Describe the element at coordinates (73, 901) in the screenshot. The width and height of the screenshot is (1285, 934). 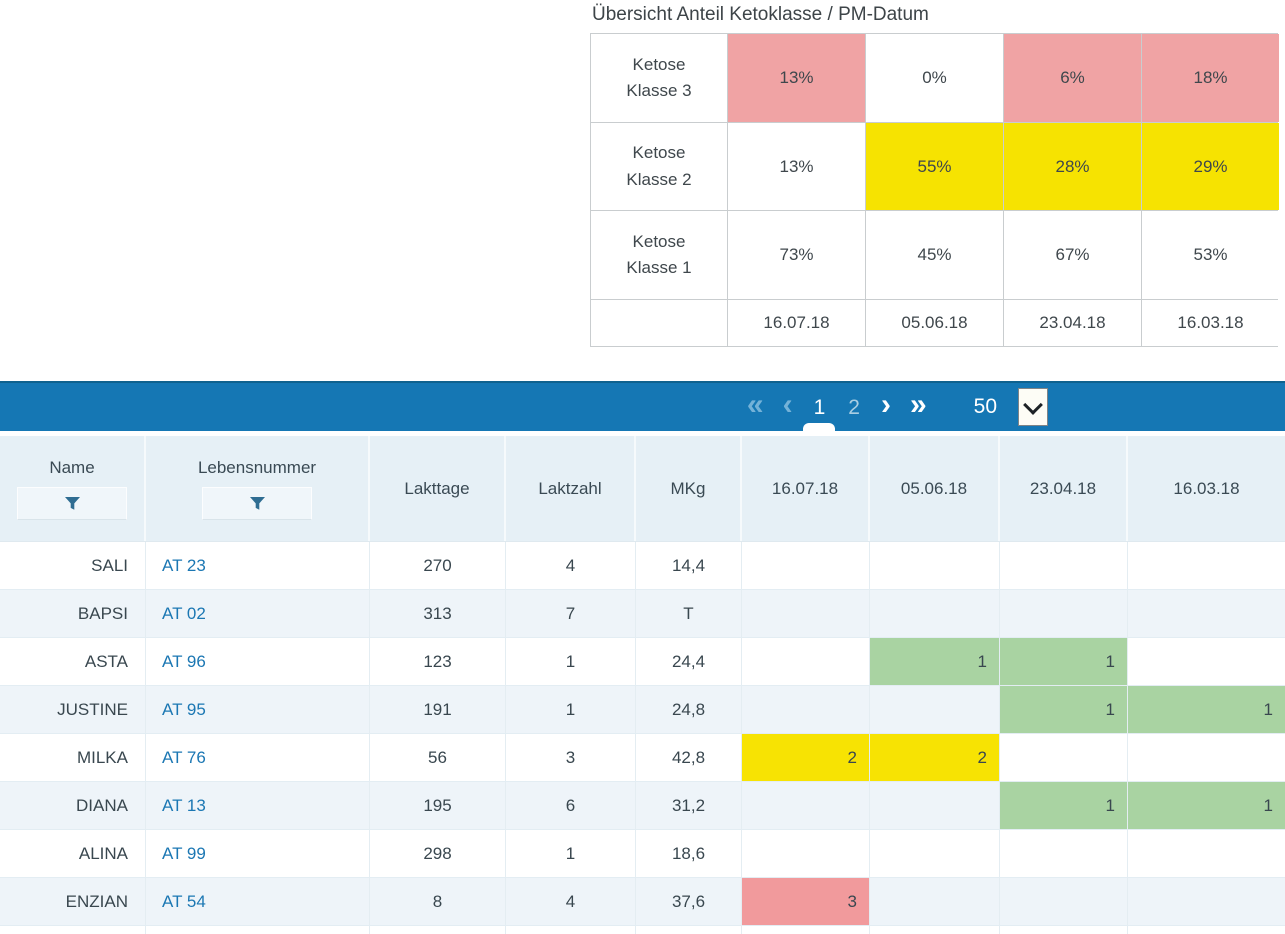
I see `cow-name: ENZIAN` at that location.